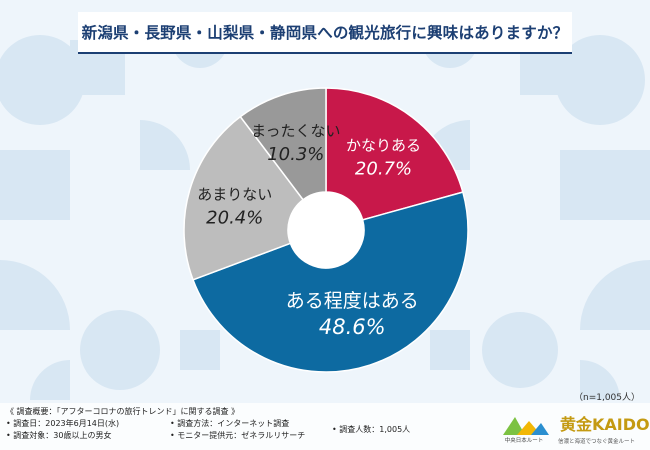 This screenshot has height=450, width=650. I want to click on survey-count: • 調査人数：1,005人, so click(371, 429).